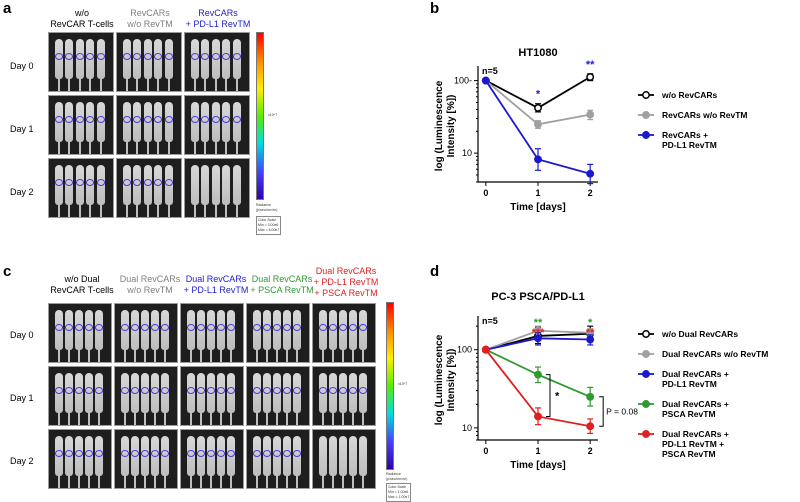 Image resolution: width=800 pixels, height=502 pixels. I want to click on y-axis-label: log (LuminescenceIntensity [%]), so click(445, 125).